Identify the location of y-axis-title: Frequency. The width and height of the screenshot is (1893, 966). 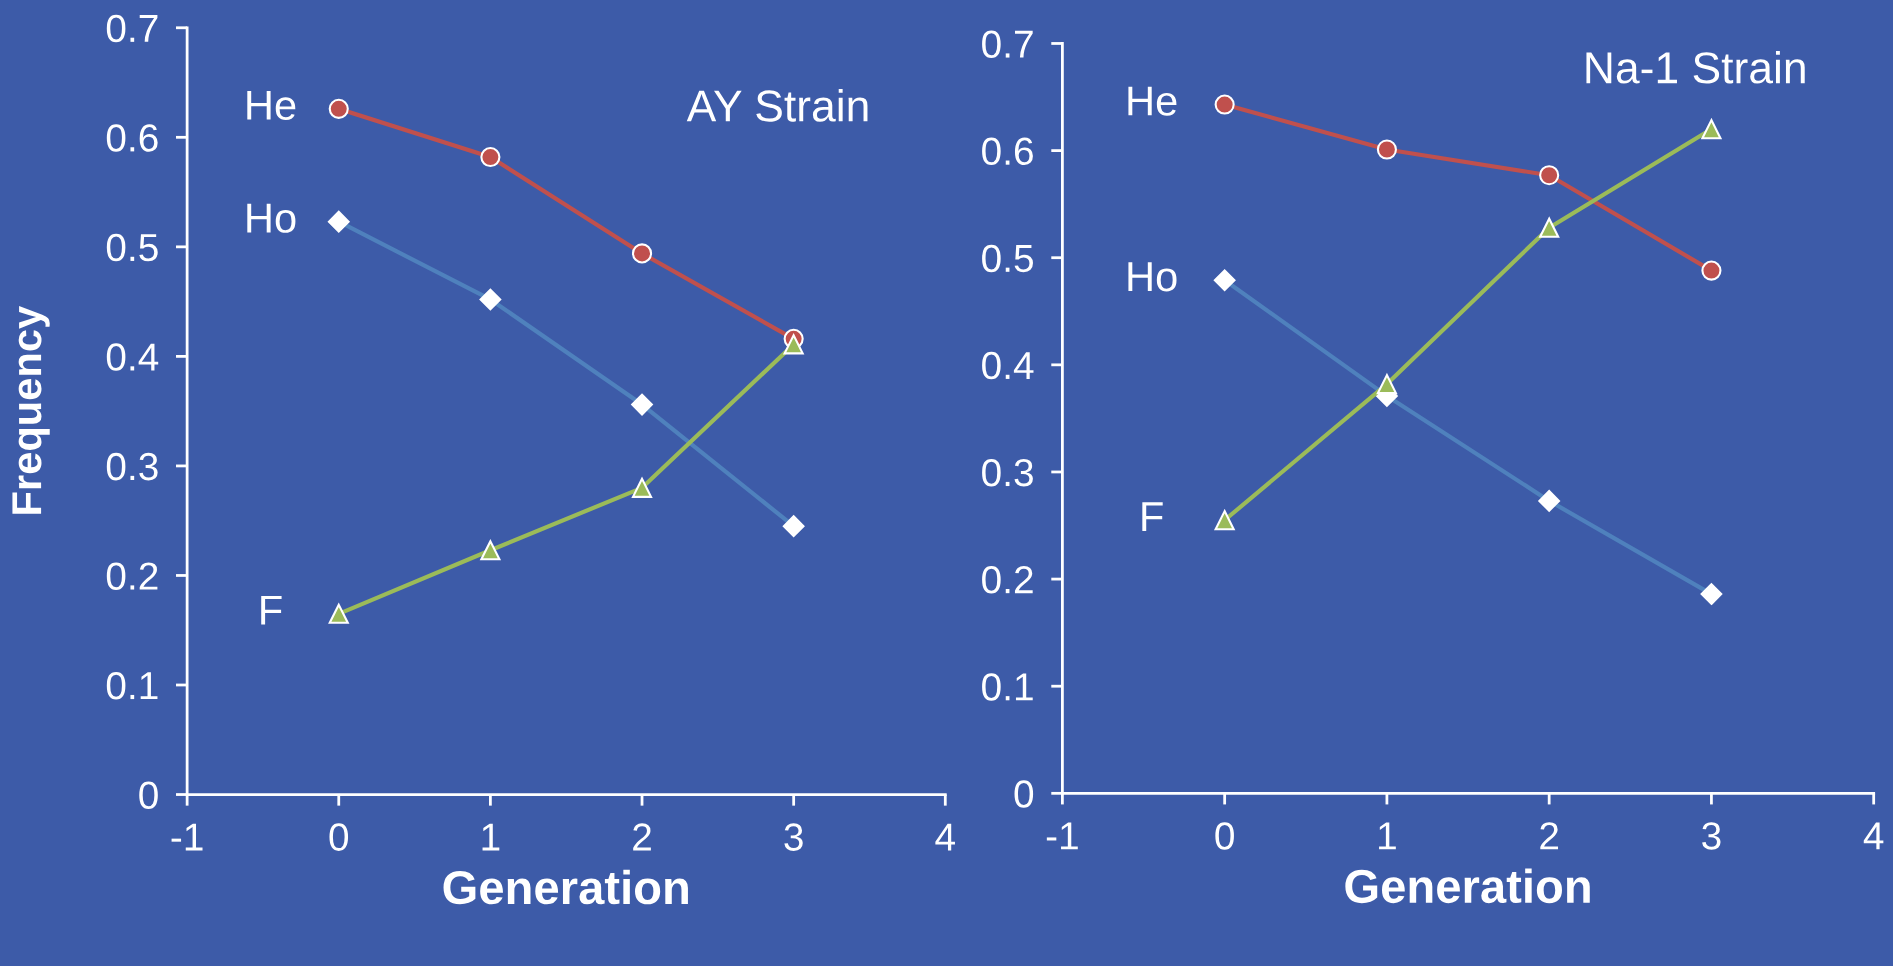
(31, 410).